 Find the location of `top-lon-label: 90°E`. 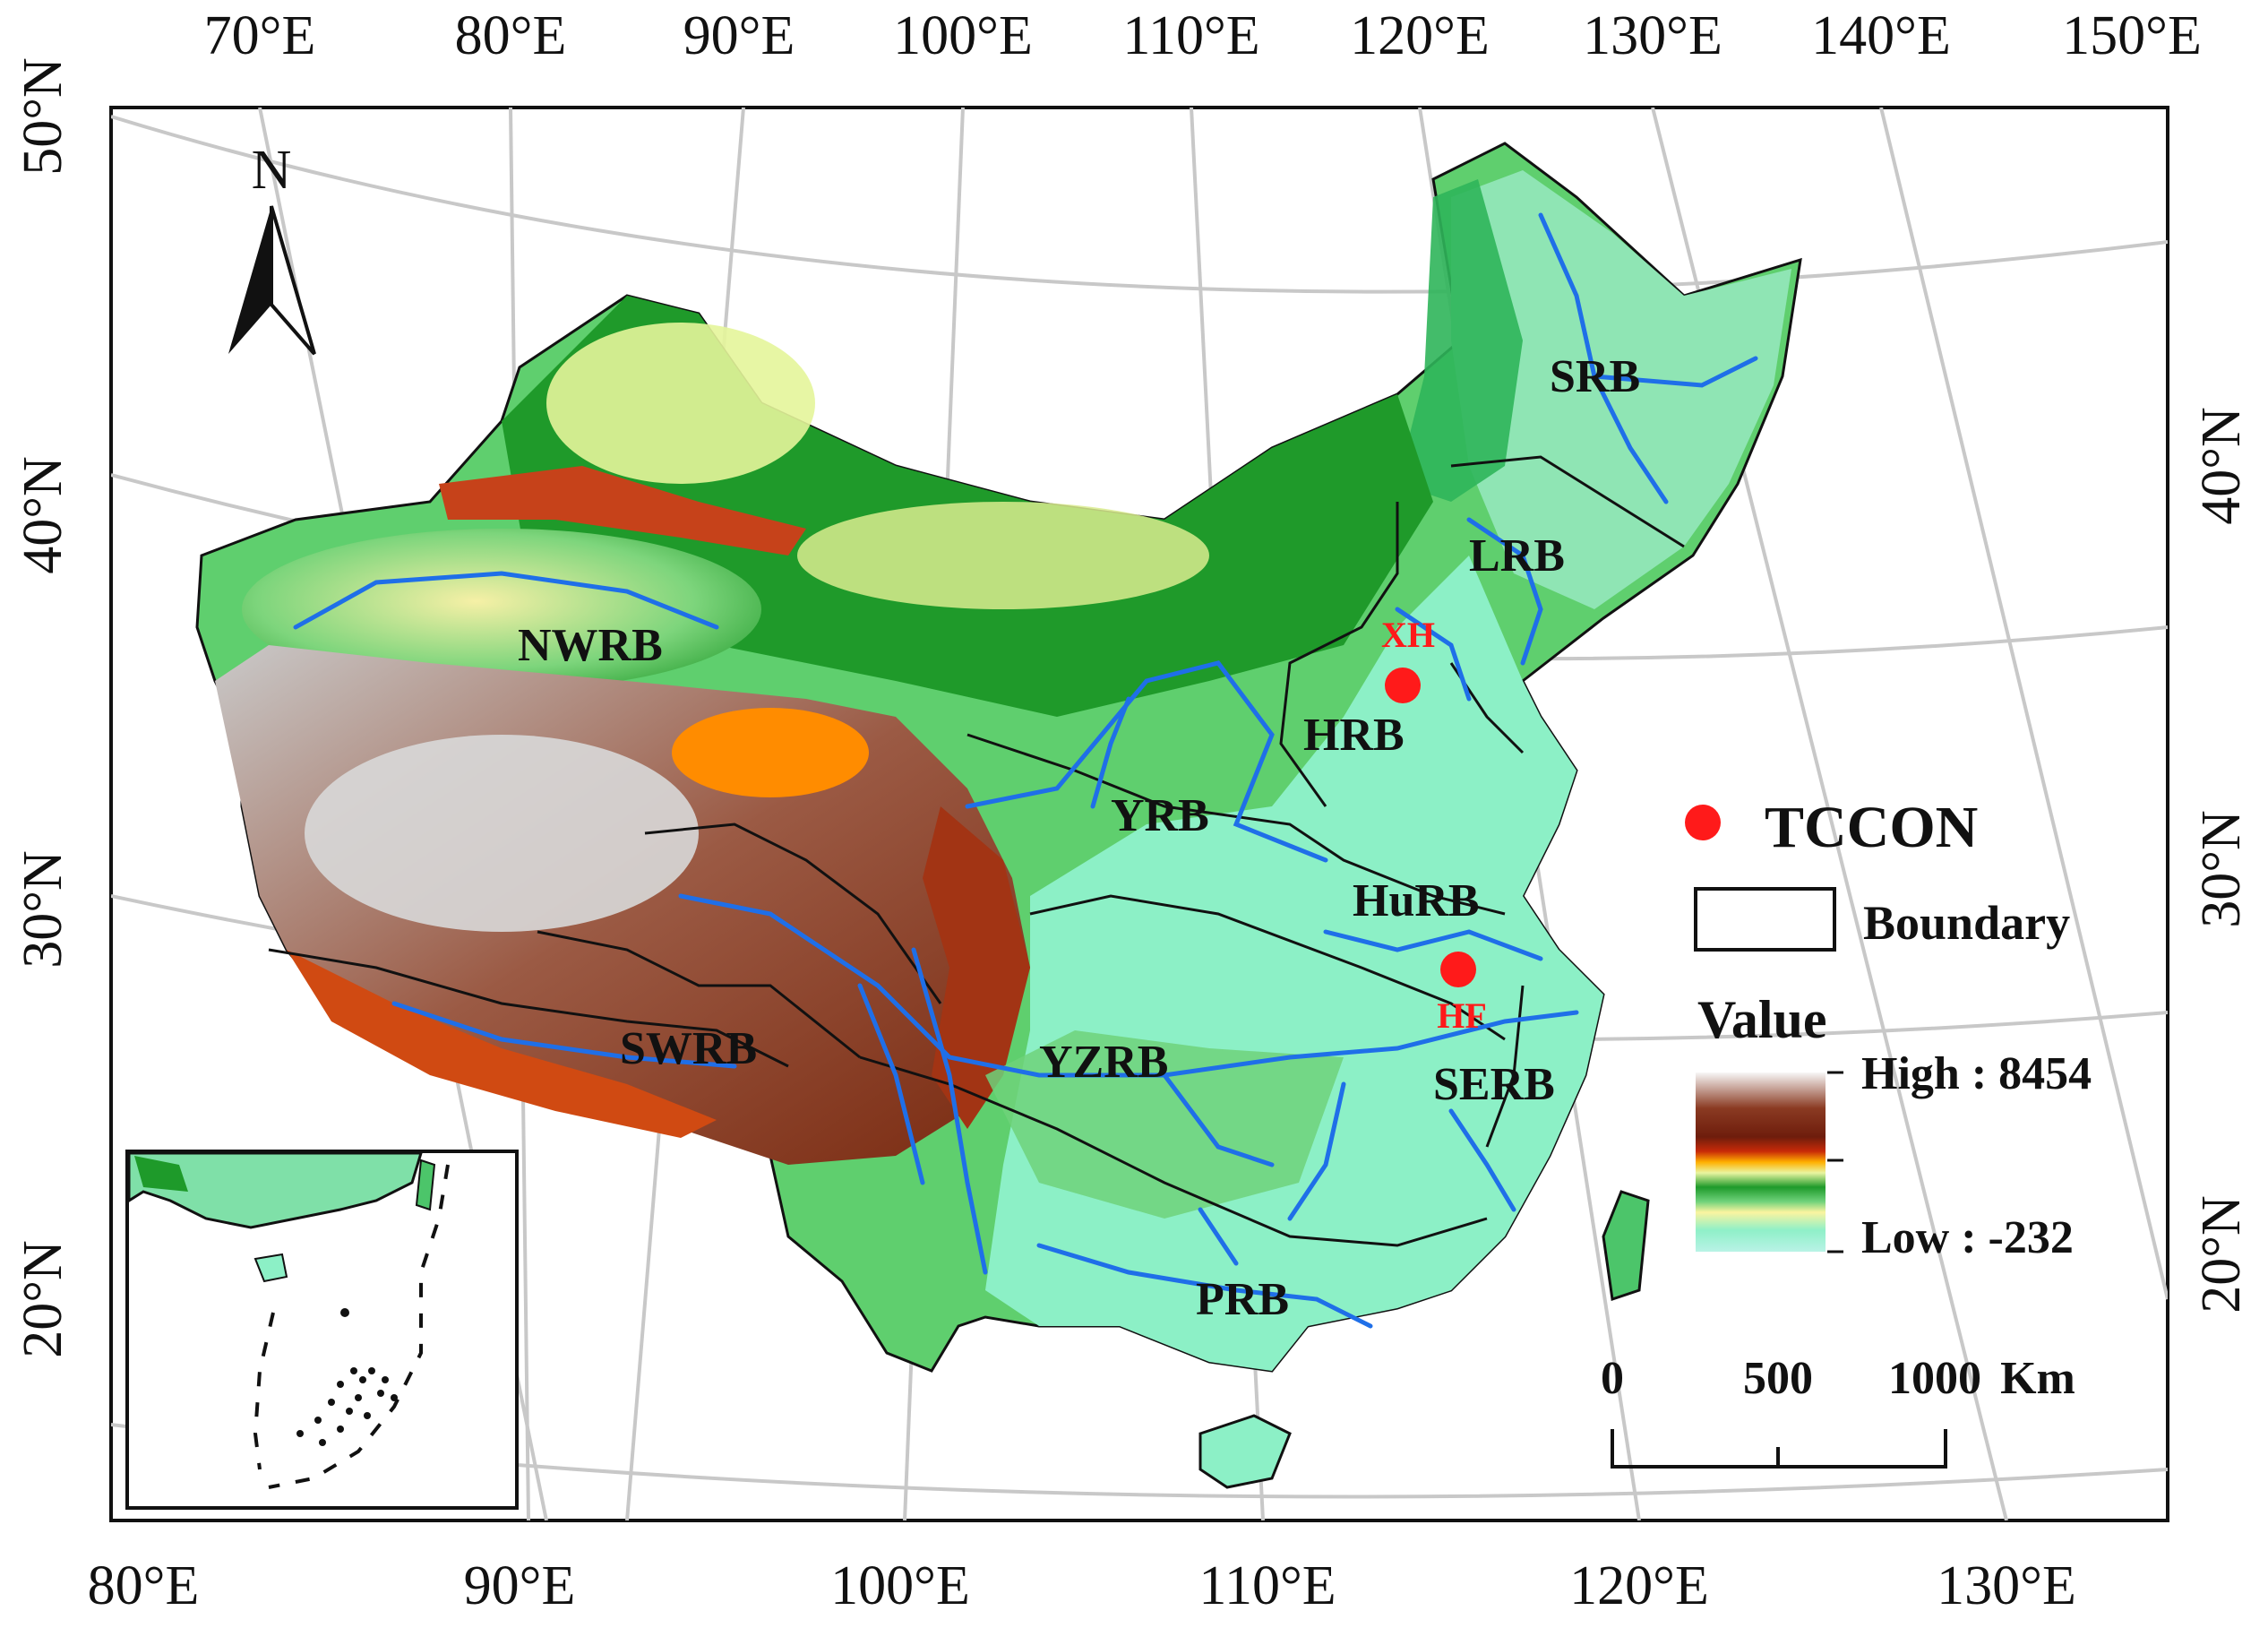

top-lon-label: 90°E is located at coordinates (739, 35).